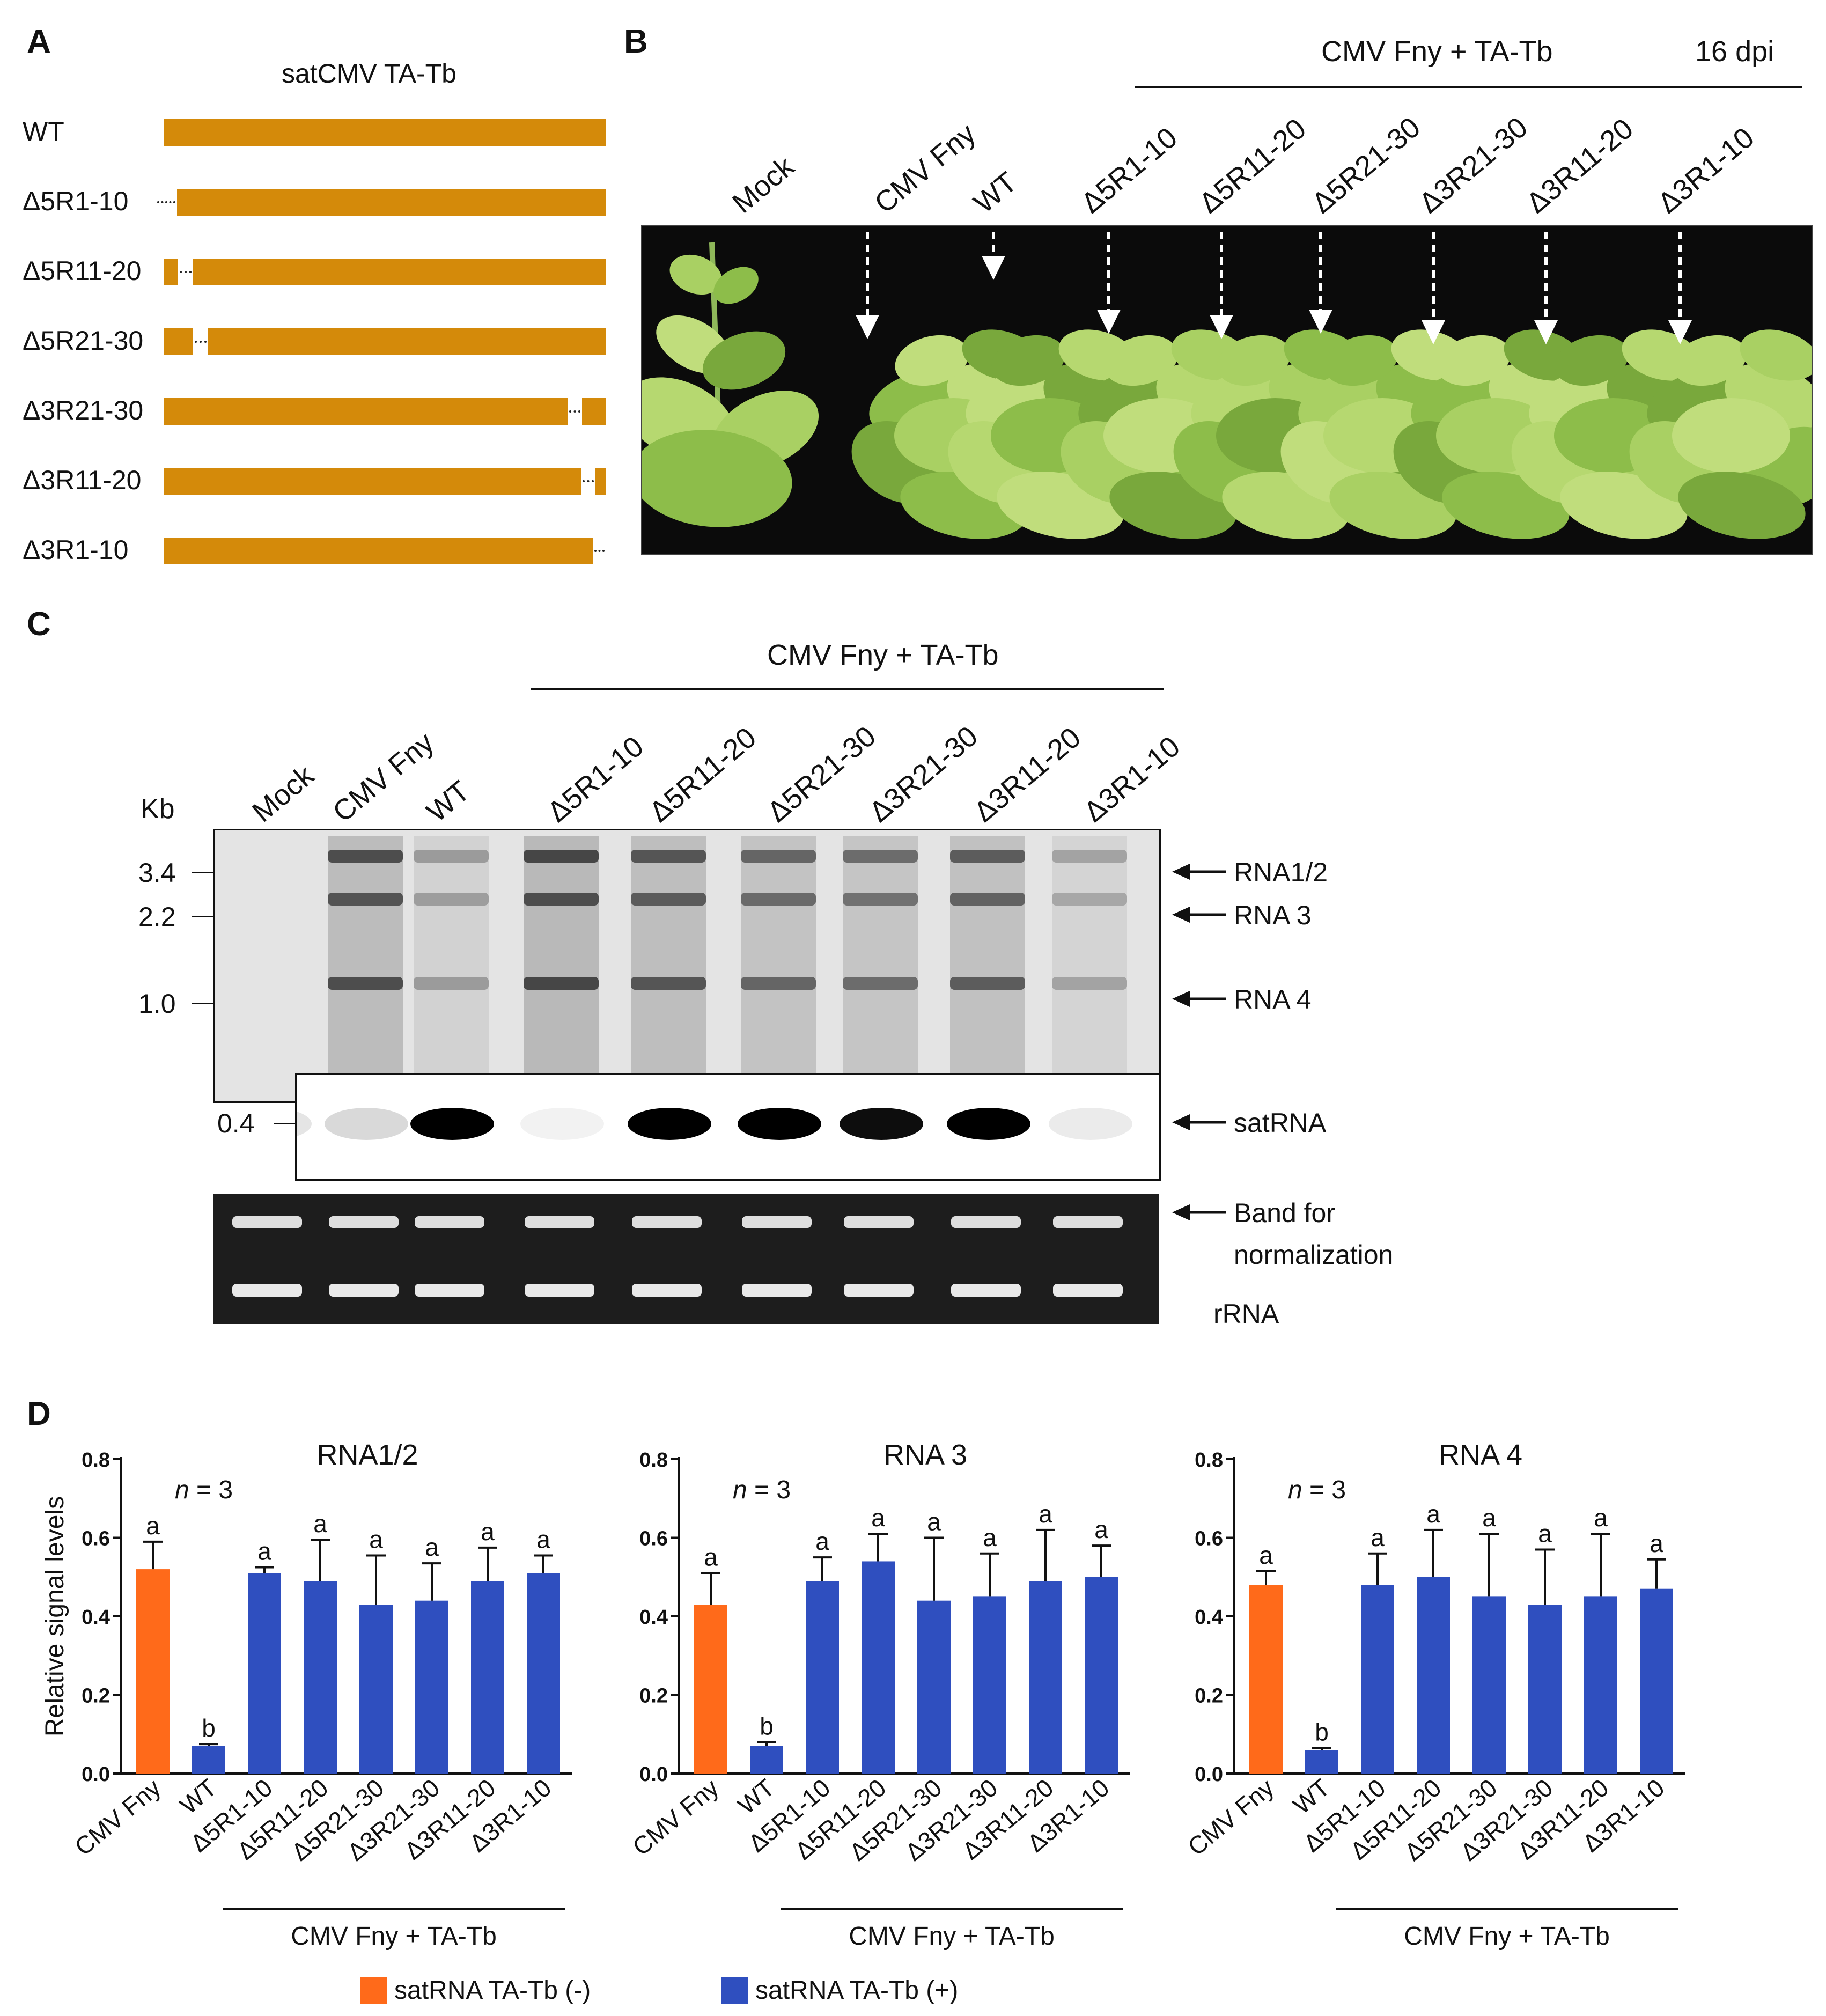 This screenshot has width=1826, height=2016. What do you see at coordinates (728, 965) in the screenshot?
I see `northern-blot-genomic-art` at bounding box center [728, 965].